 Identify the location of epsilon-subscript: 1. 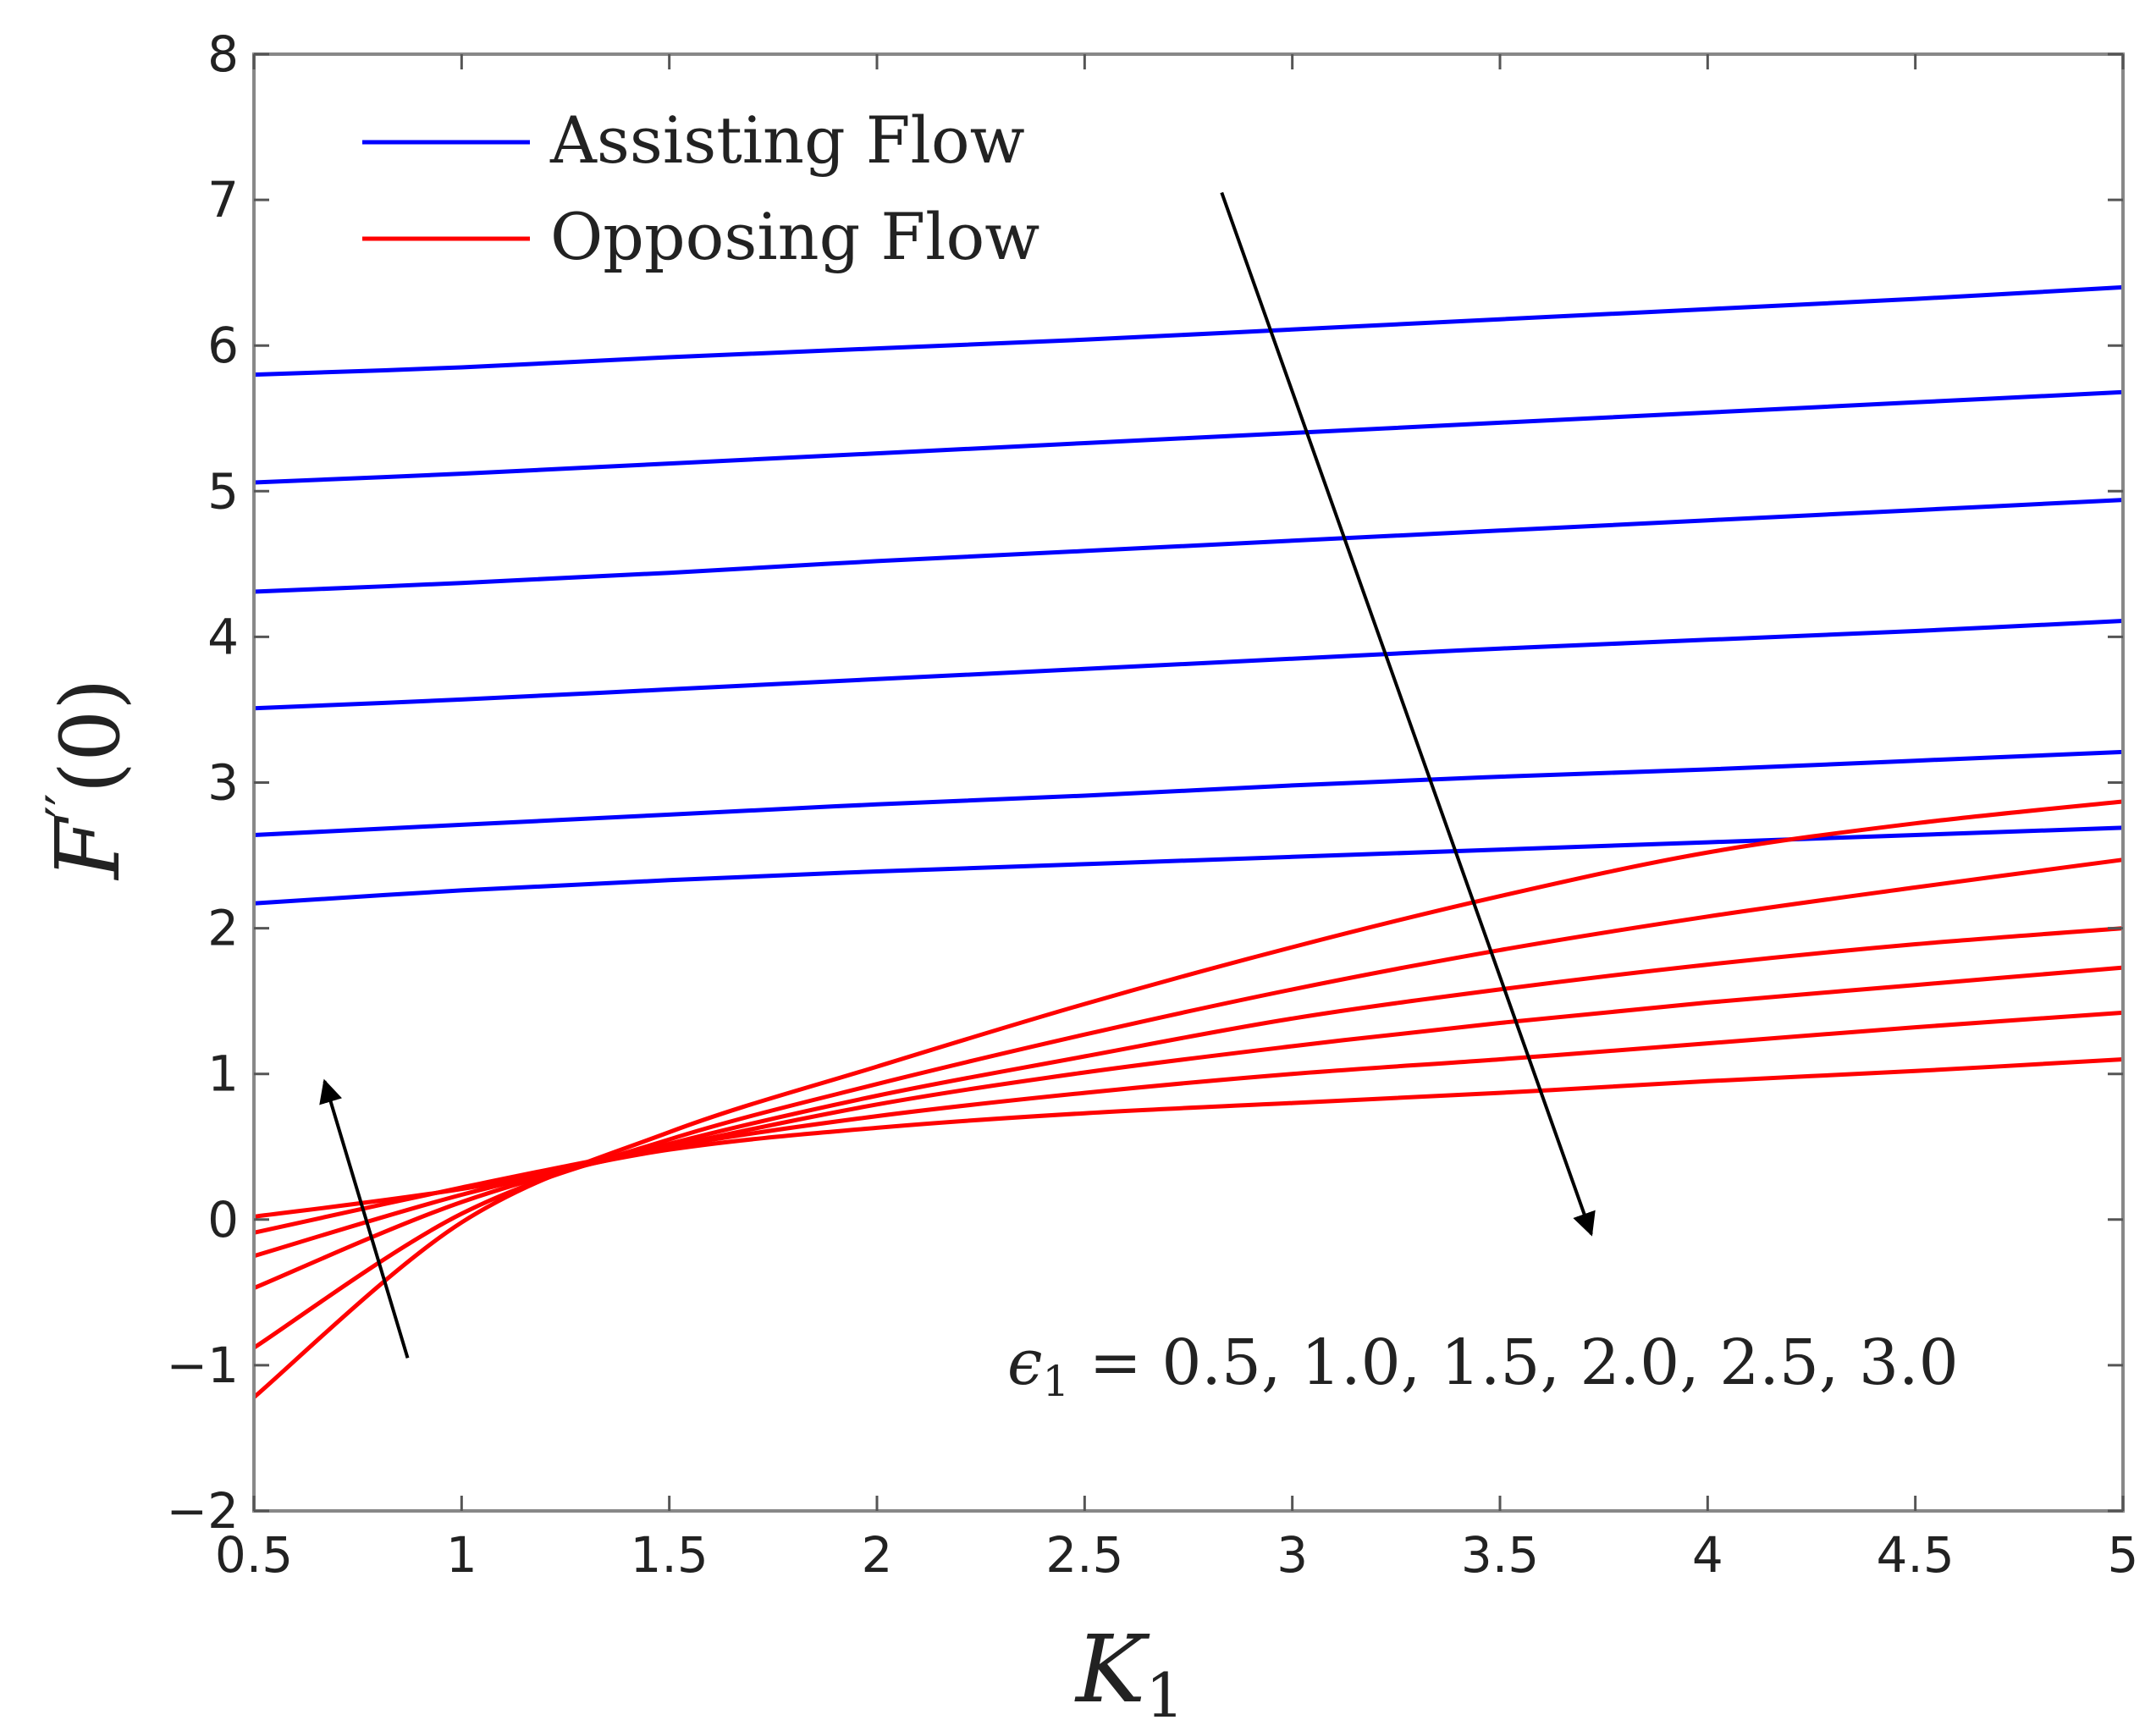
(1055, 1381).